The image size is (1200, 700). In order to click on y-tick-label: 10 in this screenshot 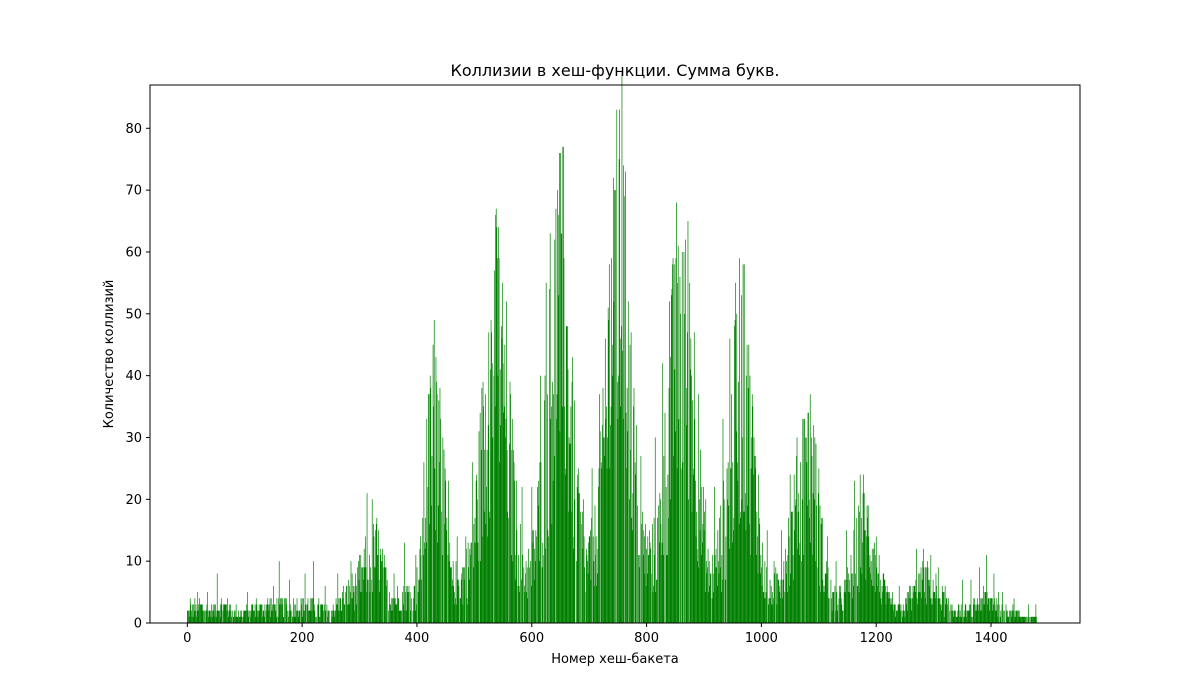, I will do `click(133, 562)`.